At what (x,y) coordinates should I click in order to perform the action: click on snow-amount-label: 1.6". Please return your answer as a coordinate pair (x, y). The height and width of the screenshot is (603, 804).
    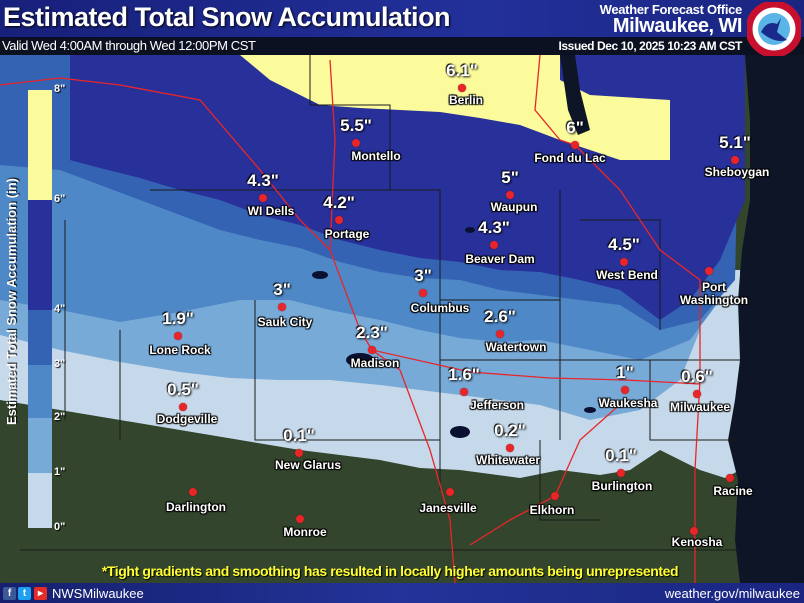
    Looking at the image, I should click on (464, 374).